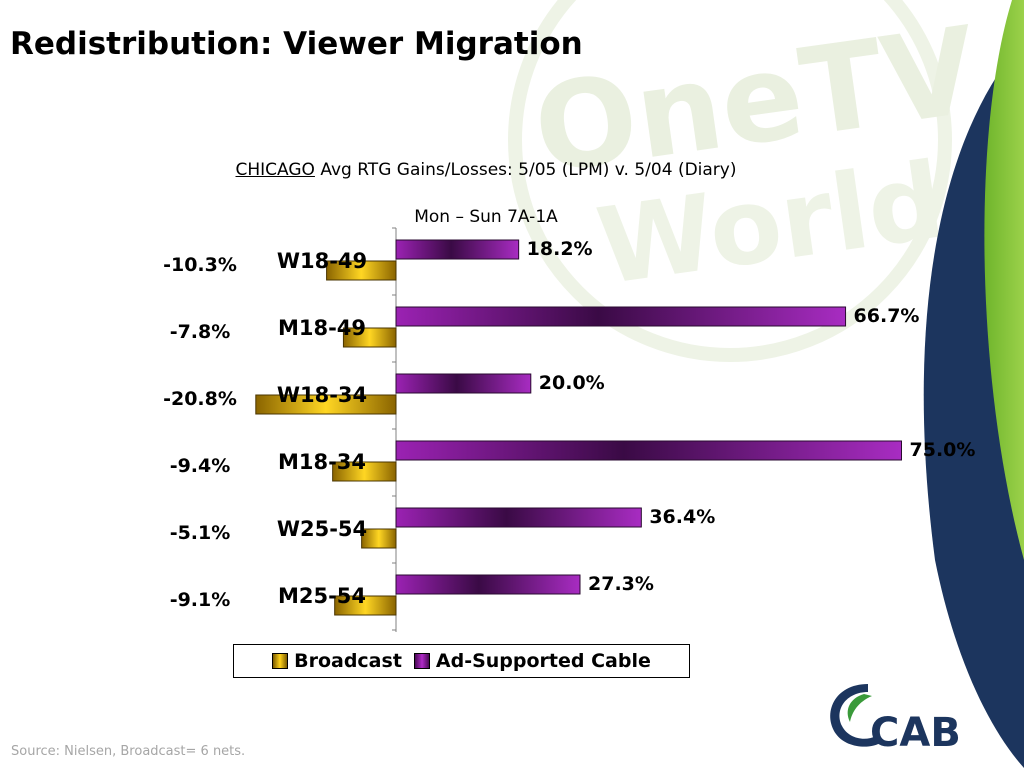 The height and width of the screenshot is (768, 1024). What do you see at coordinates (322, 328) in the screenshot?
I see `category-label-m18-49: M18-49` at bounding box center [322, 328].